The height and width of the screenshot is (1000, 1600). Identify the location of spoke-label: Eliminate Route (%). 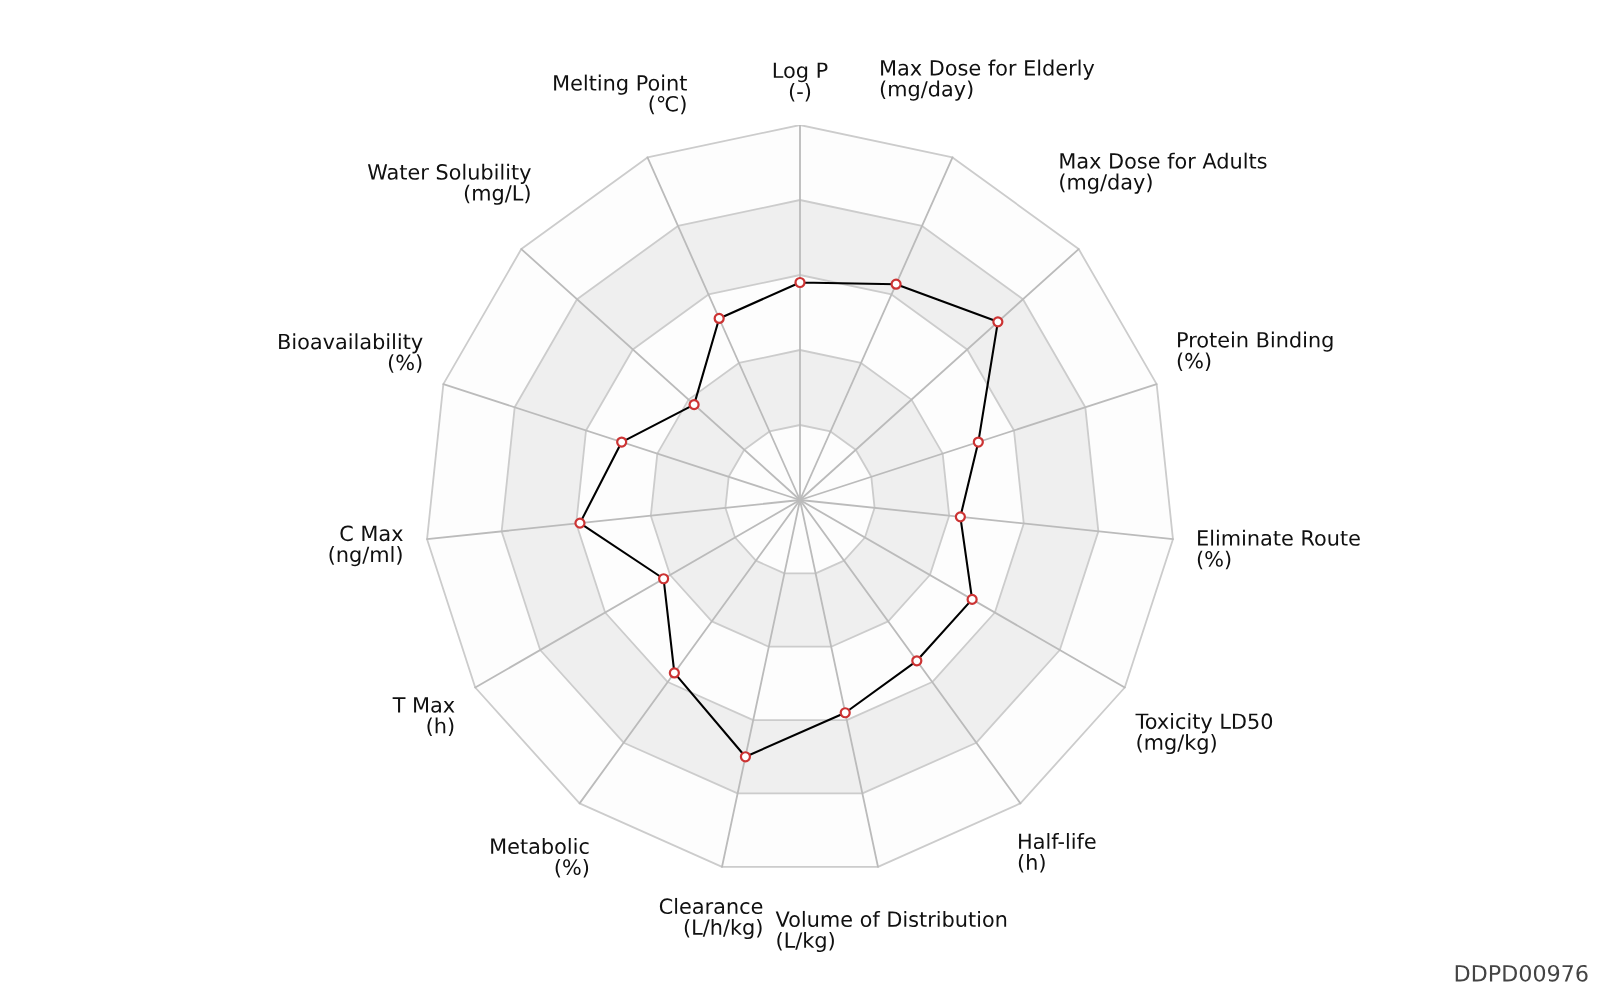
(1278, 549).